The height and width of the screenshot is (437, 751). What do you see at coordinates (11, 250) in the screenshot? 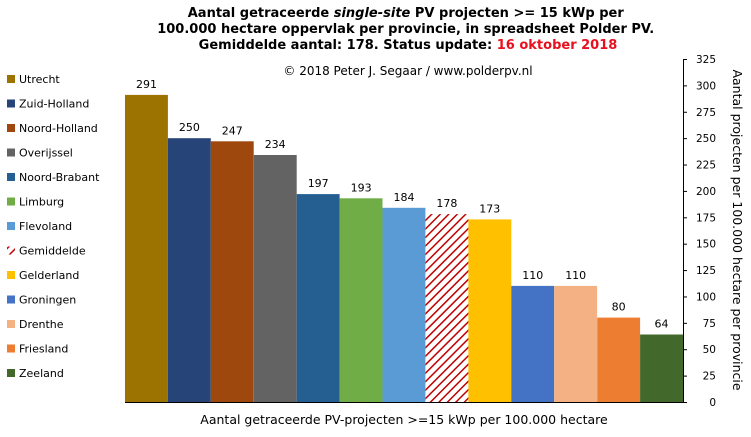
I see `legend-swatch-gemiddelde` at bounding box center [11, 250].